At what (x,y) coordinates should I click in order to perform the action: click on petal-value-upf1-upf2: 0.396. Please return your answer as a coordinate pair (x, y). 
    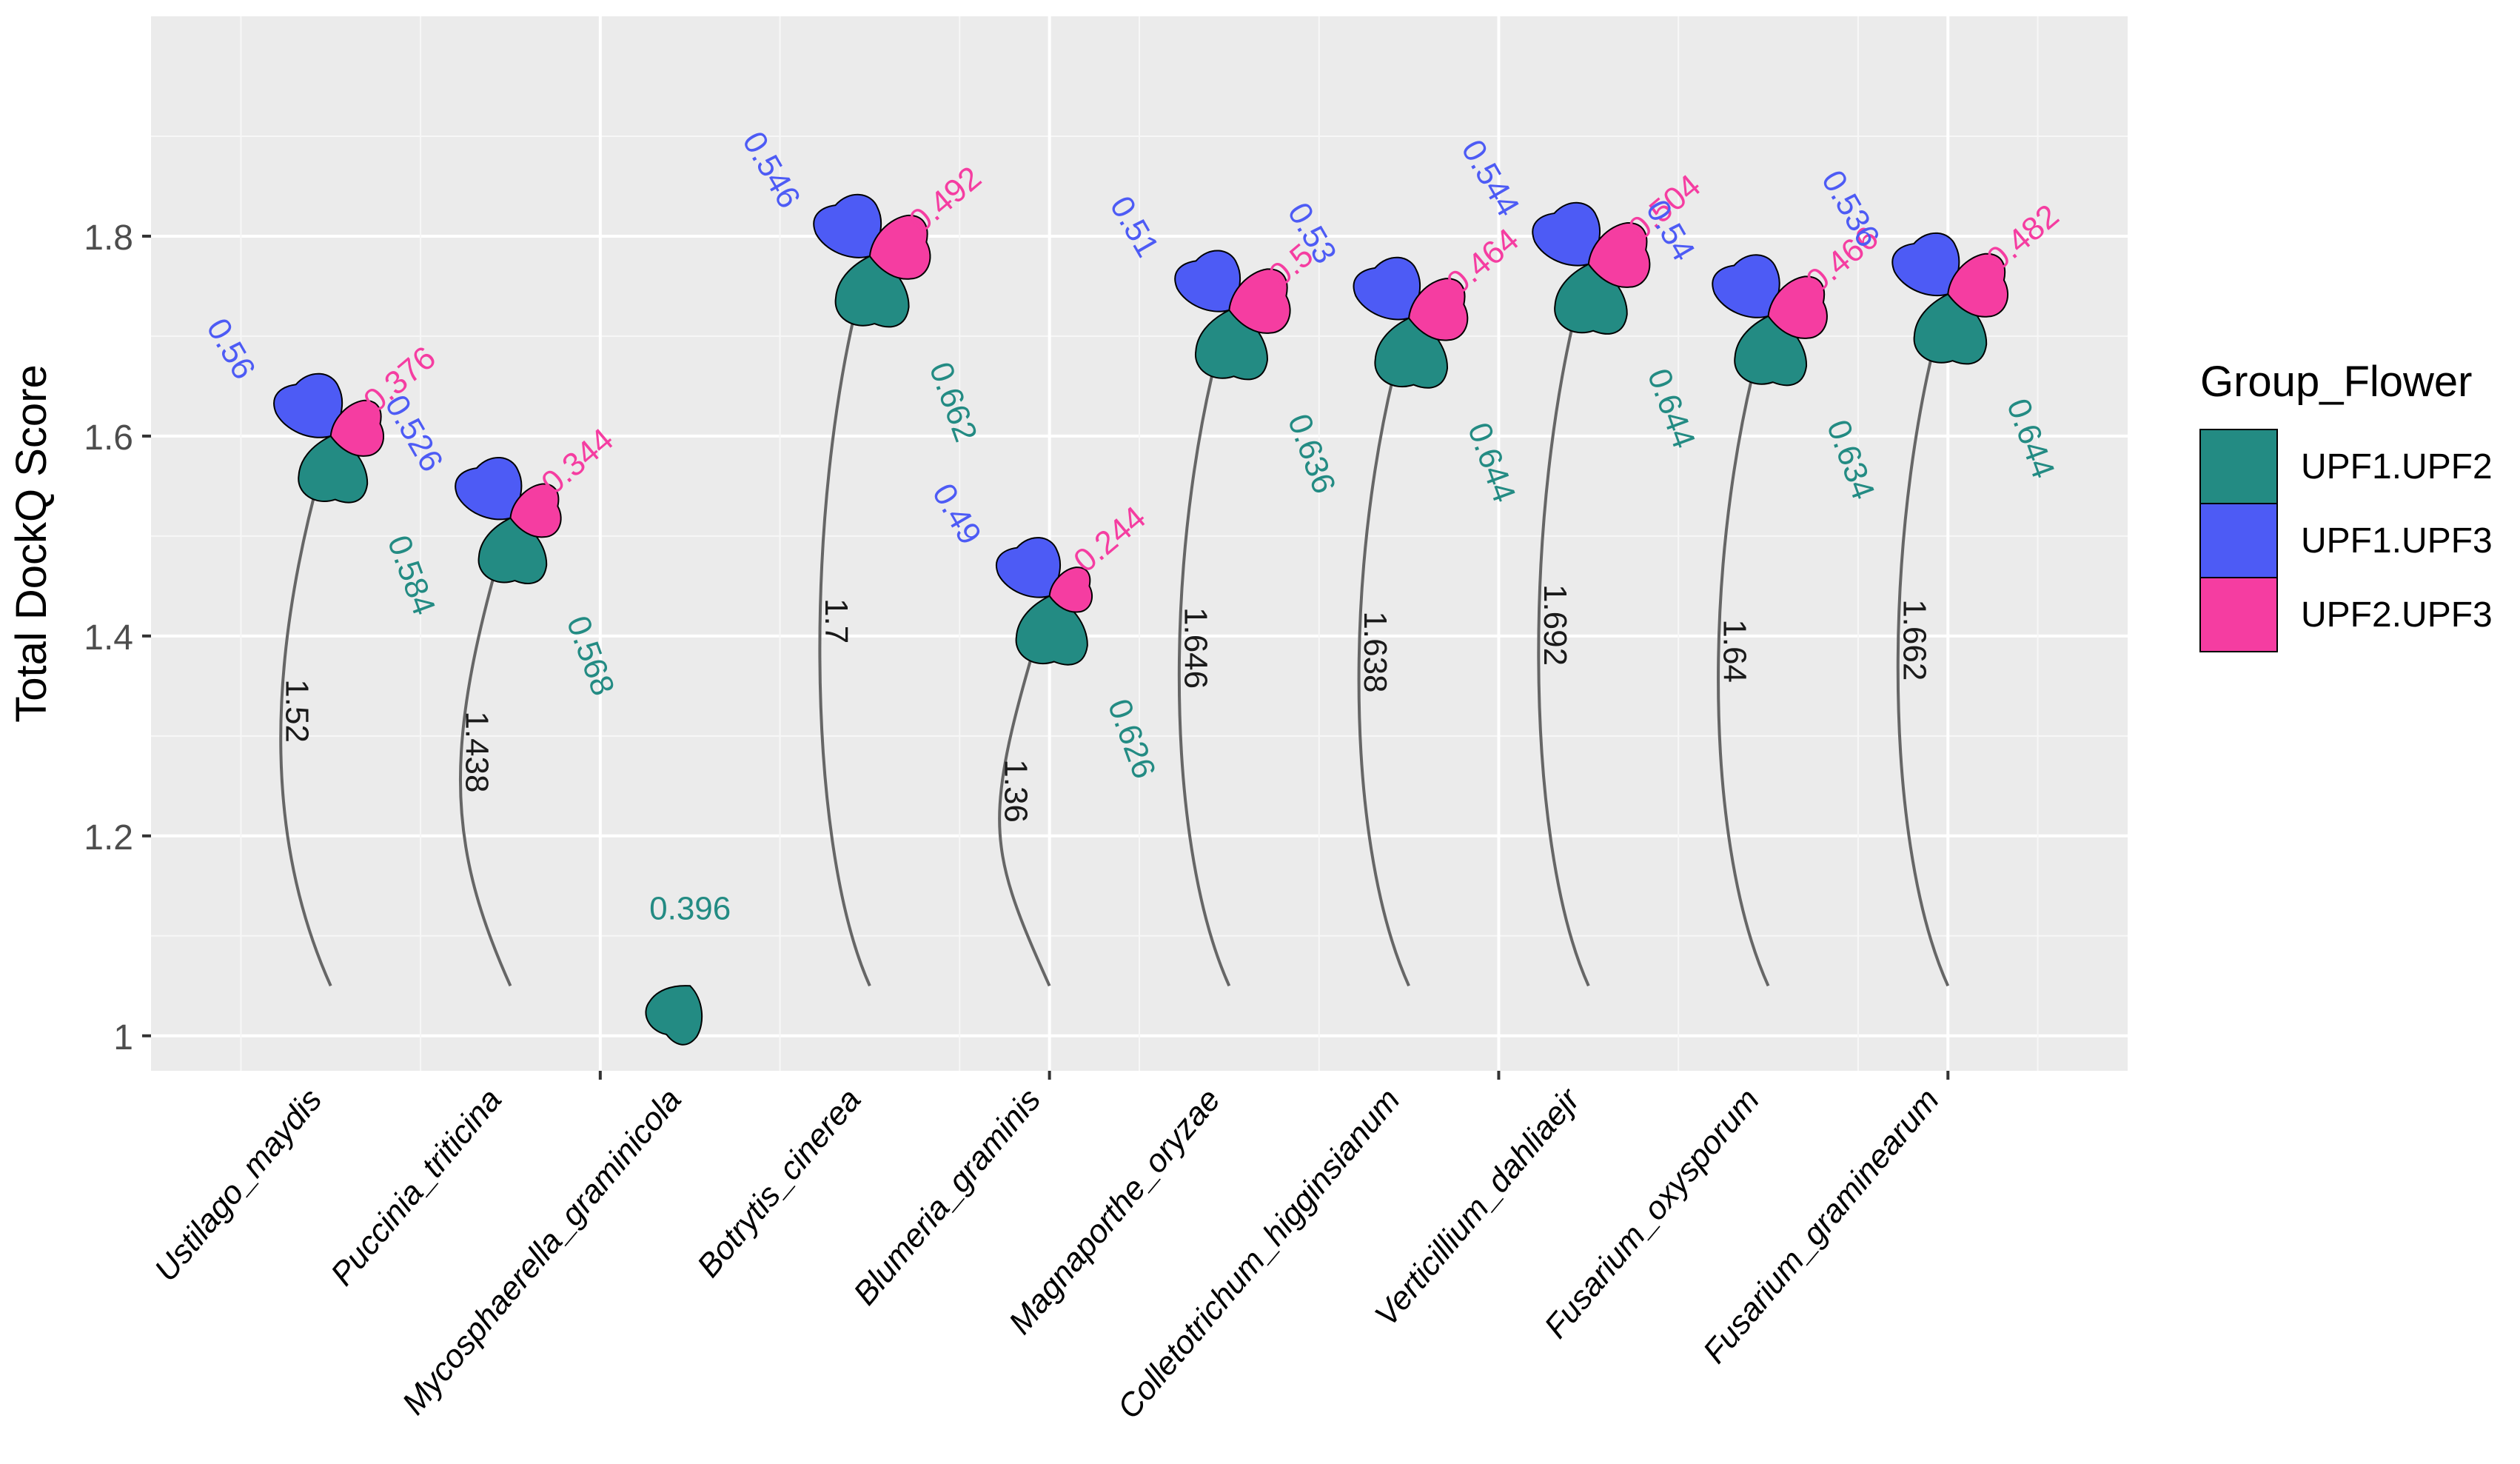
    Looking at the image, I should click on (690, 908).